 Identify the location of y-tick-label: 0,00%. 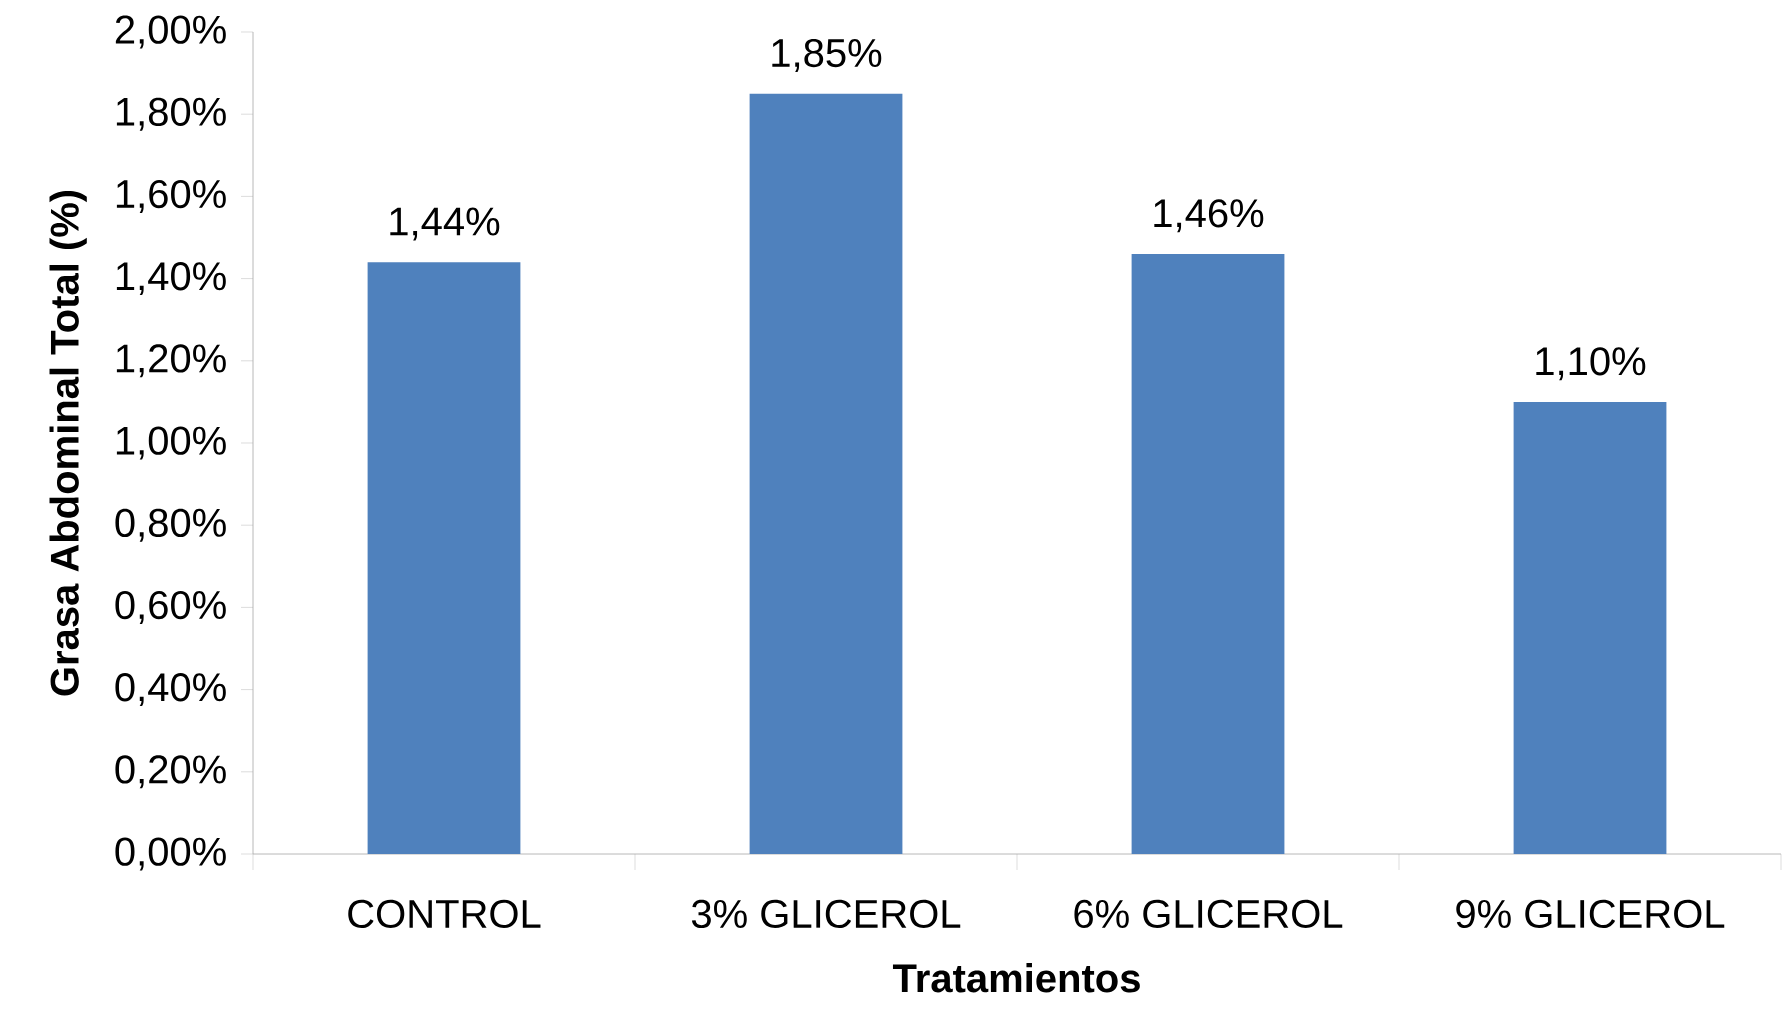
(170, 854).